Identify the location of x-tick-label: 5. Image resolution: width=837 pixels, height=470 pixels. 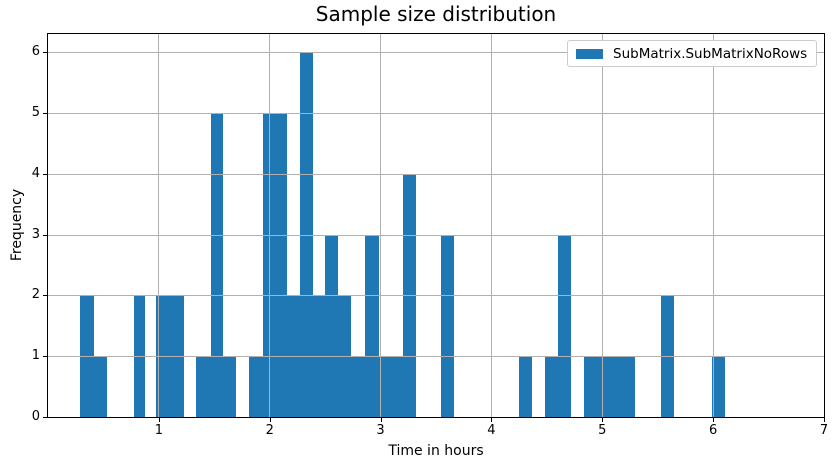
(602, 430).